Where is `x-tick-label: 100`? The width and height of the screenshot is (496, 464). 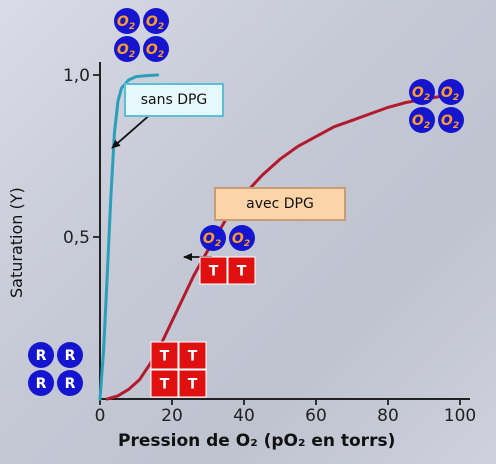 x-tick-label: 100 is located at coordinates (460, 416).